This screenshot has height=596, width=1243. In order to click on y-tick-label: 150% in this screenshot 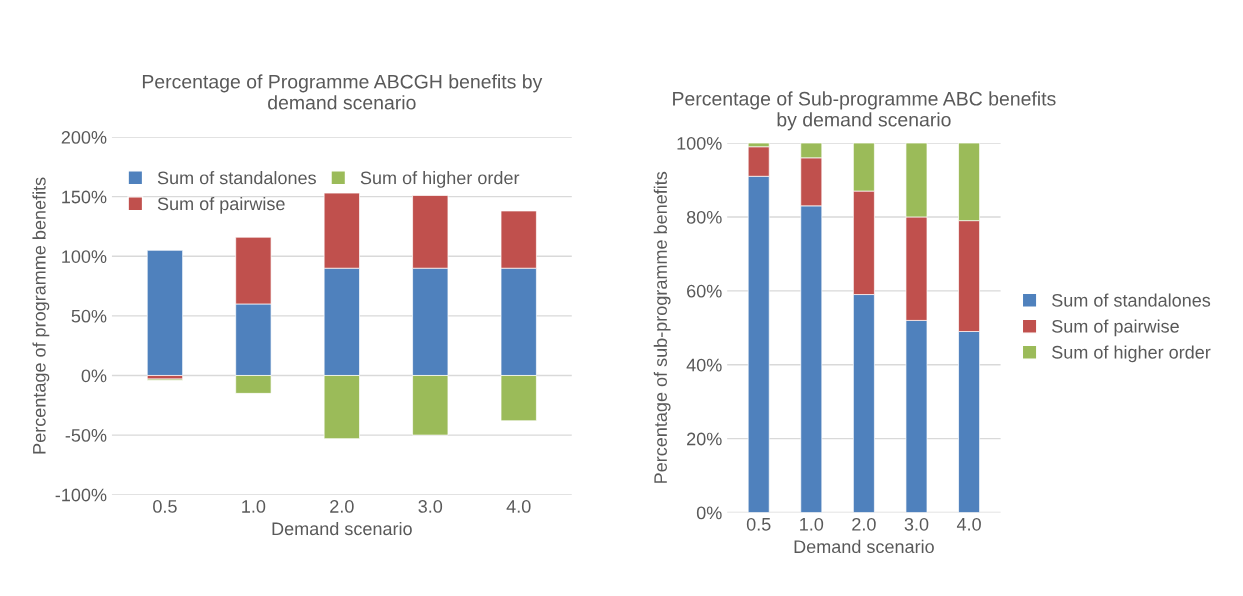, I will do `click(84, 197)`.